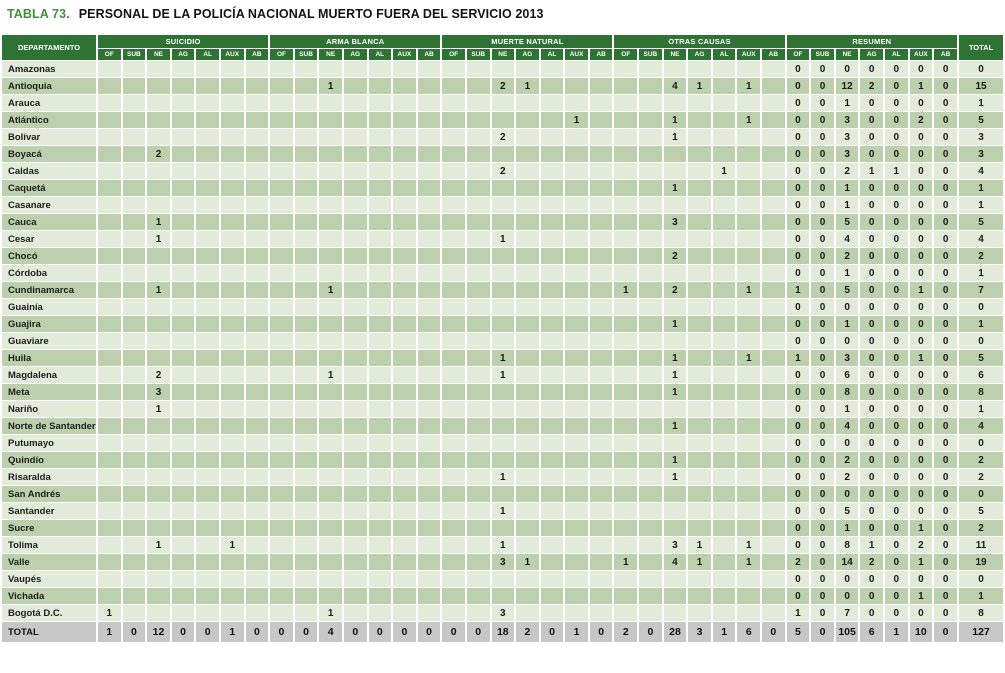 This screenshot has height=673, width=1005. What do you see at coordinates (502, 86) in the screenshot?
I see `table-row: Antioquia 1 2 1 4 1 1 0 0 12 2 0 1 0 15` at bounding box center [502, 86].